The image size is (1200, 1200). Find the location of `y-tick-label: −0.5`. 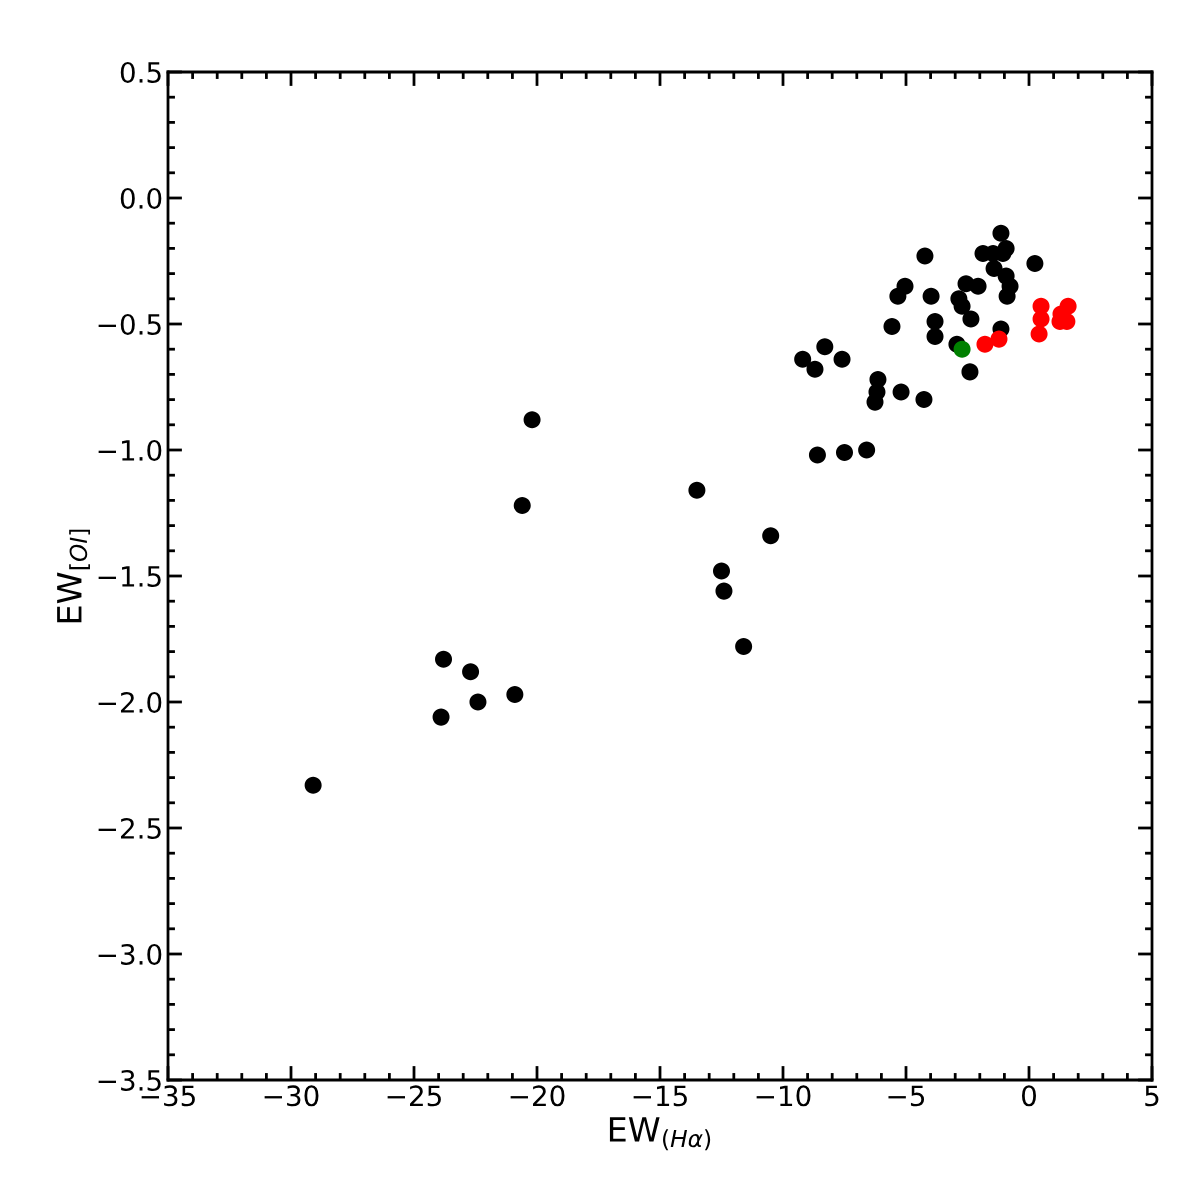

y-tick-label: −0.5 is located at coordinates (129, 324).